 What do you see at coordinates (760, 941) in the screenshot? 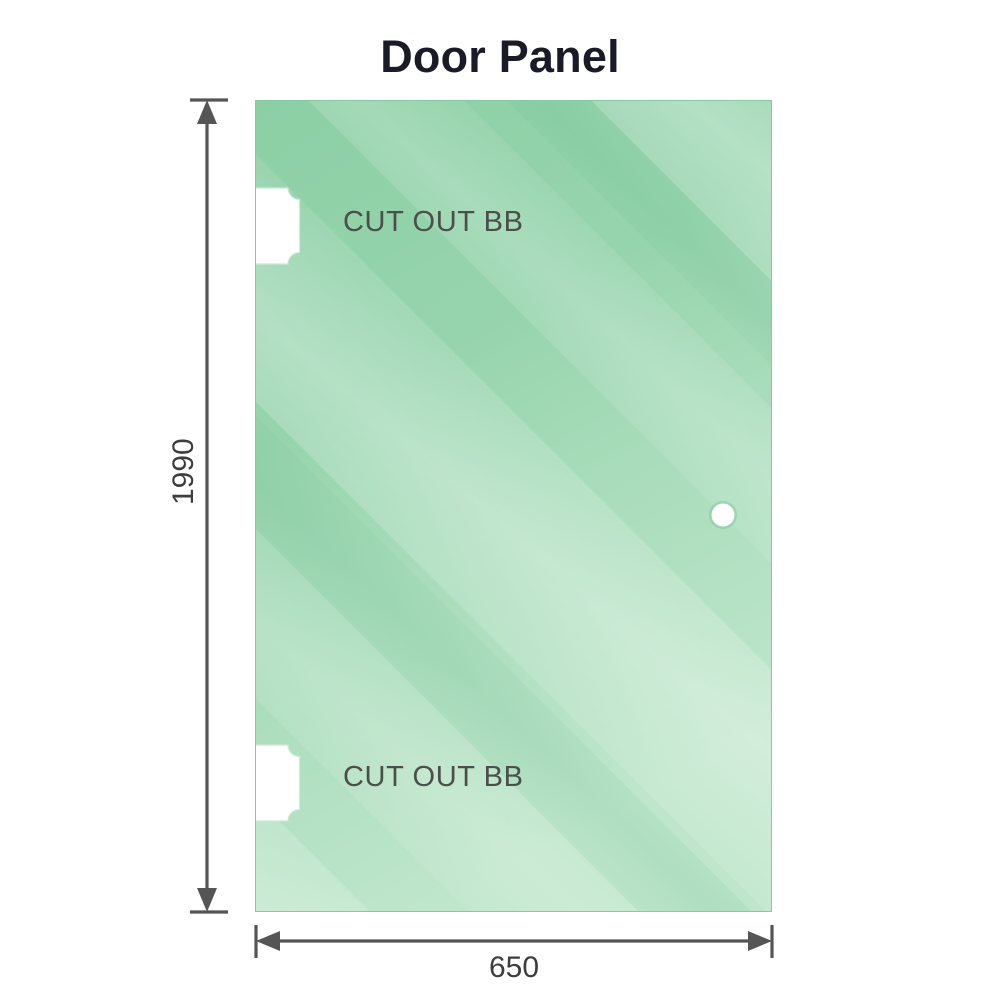
I see `width-arrow-right` at bounding box center [760, 941].